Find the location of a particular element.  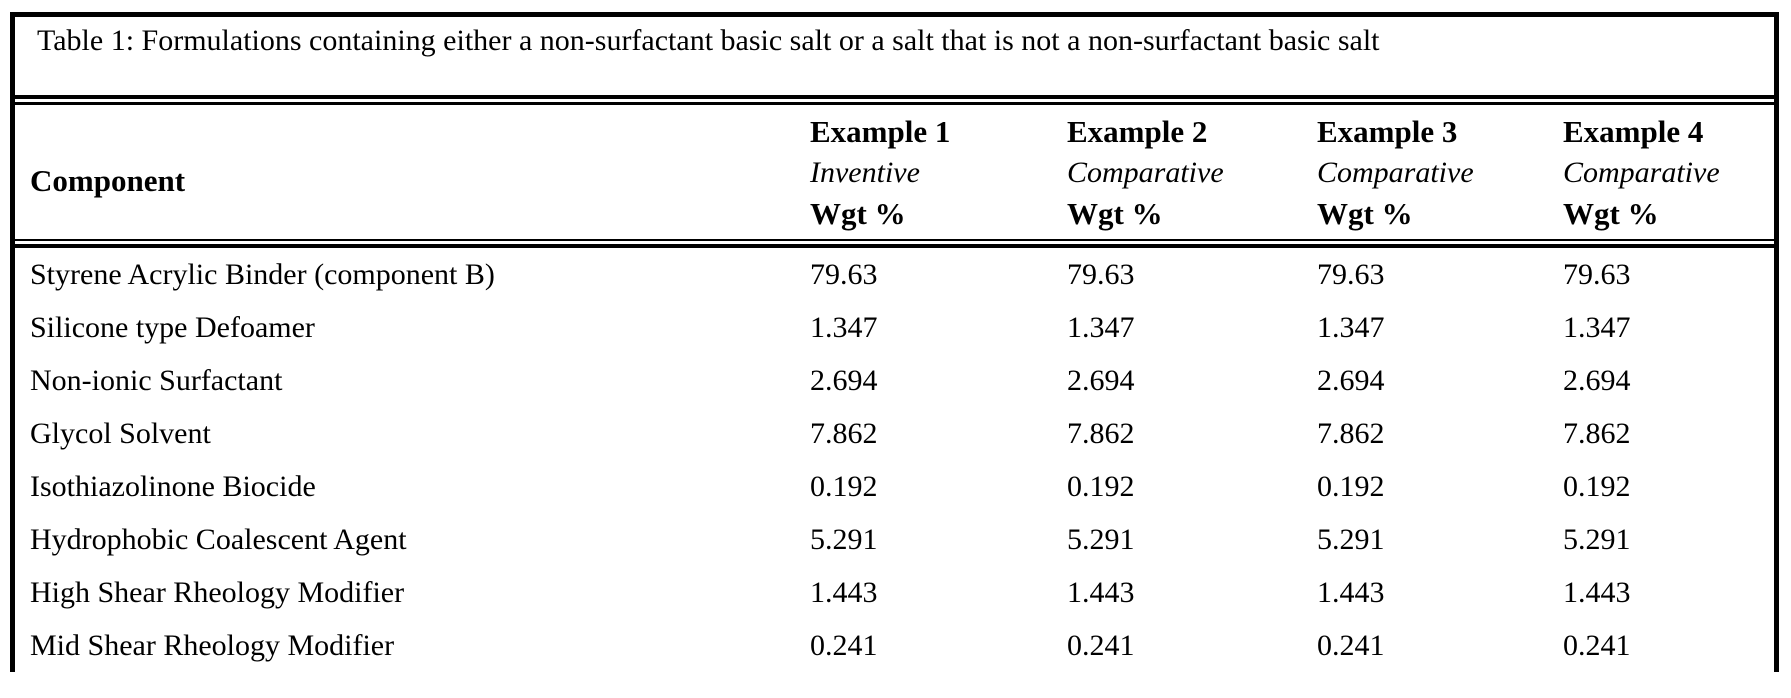

component-cell: Non-ionic Surfactant is located at coordinates (156, 380).